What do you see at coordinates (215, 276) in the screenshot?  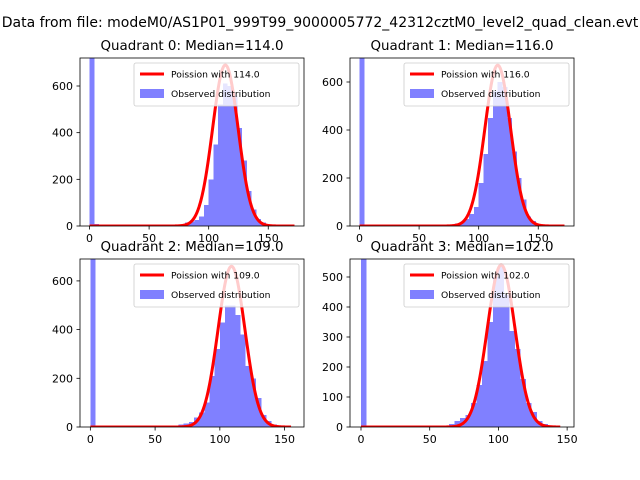 I see `legend-label-poisson: Poission with 109.0` at bounding box center [215, 276].